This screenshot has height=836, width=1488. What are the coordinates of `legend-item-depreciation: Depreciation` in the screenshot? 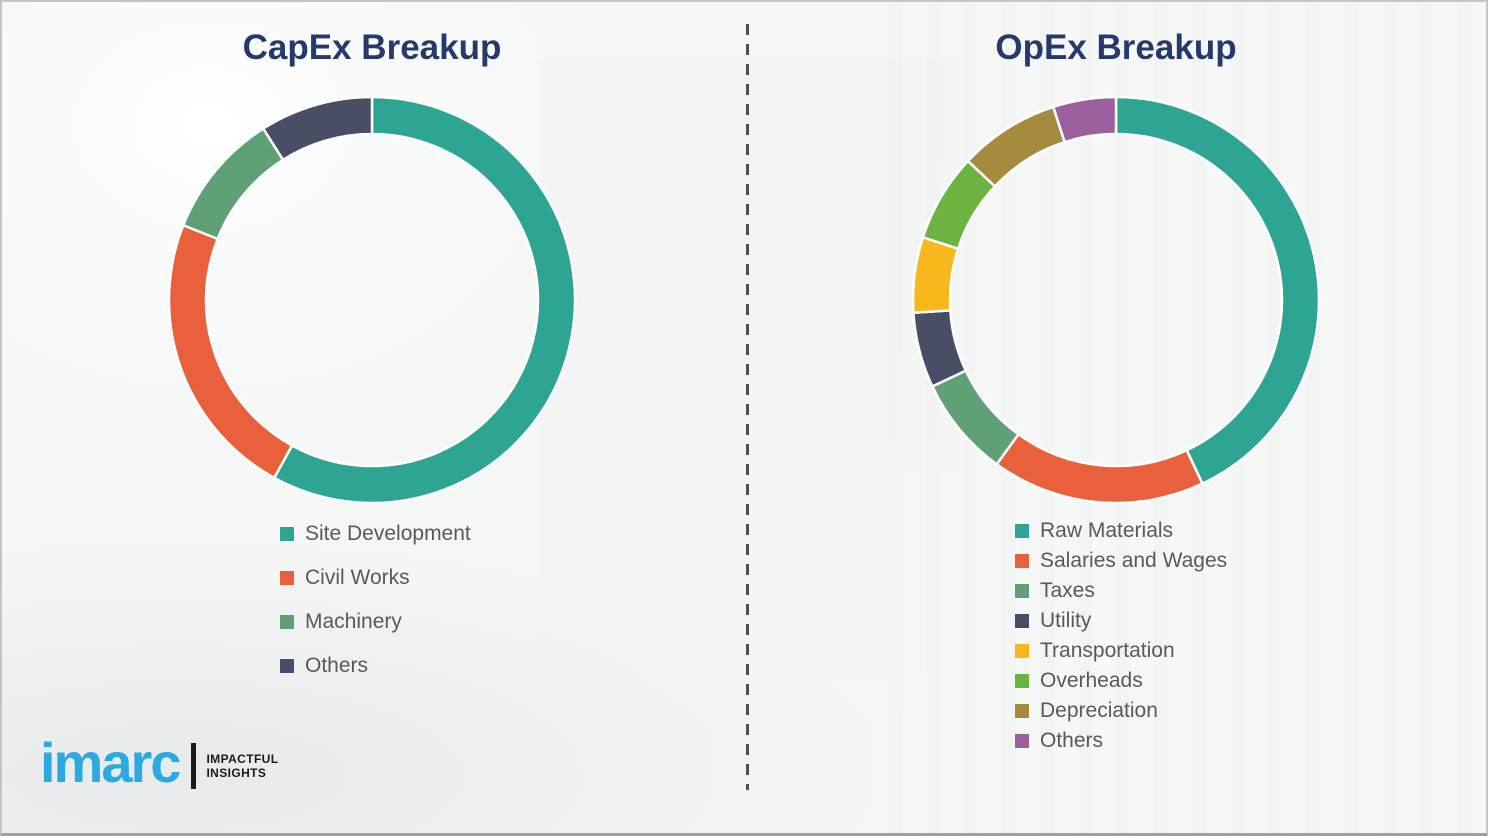 It's located at (1121, 711).